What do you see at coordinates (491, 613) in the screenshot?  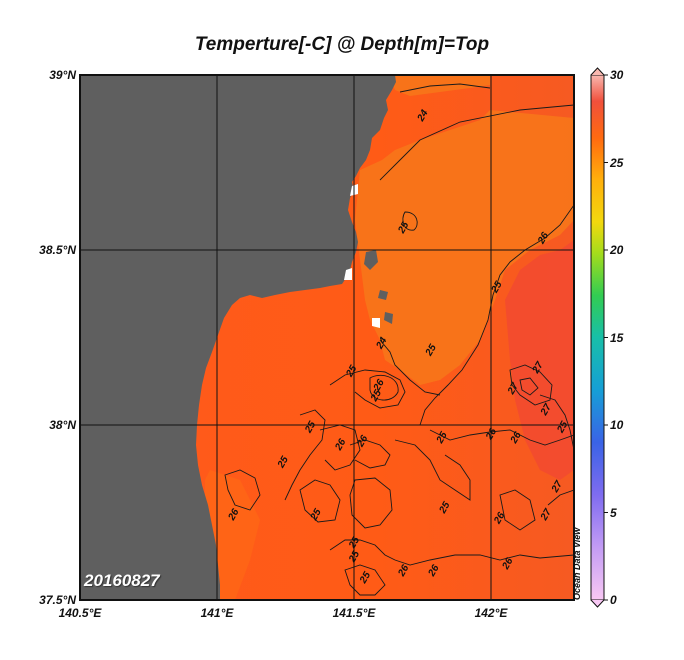 I see `lon-tick-label: 142°E` at bounding box center [491, 613].